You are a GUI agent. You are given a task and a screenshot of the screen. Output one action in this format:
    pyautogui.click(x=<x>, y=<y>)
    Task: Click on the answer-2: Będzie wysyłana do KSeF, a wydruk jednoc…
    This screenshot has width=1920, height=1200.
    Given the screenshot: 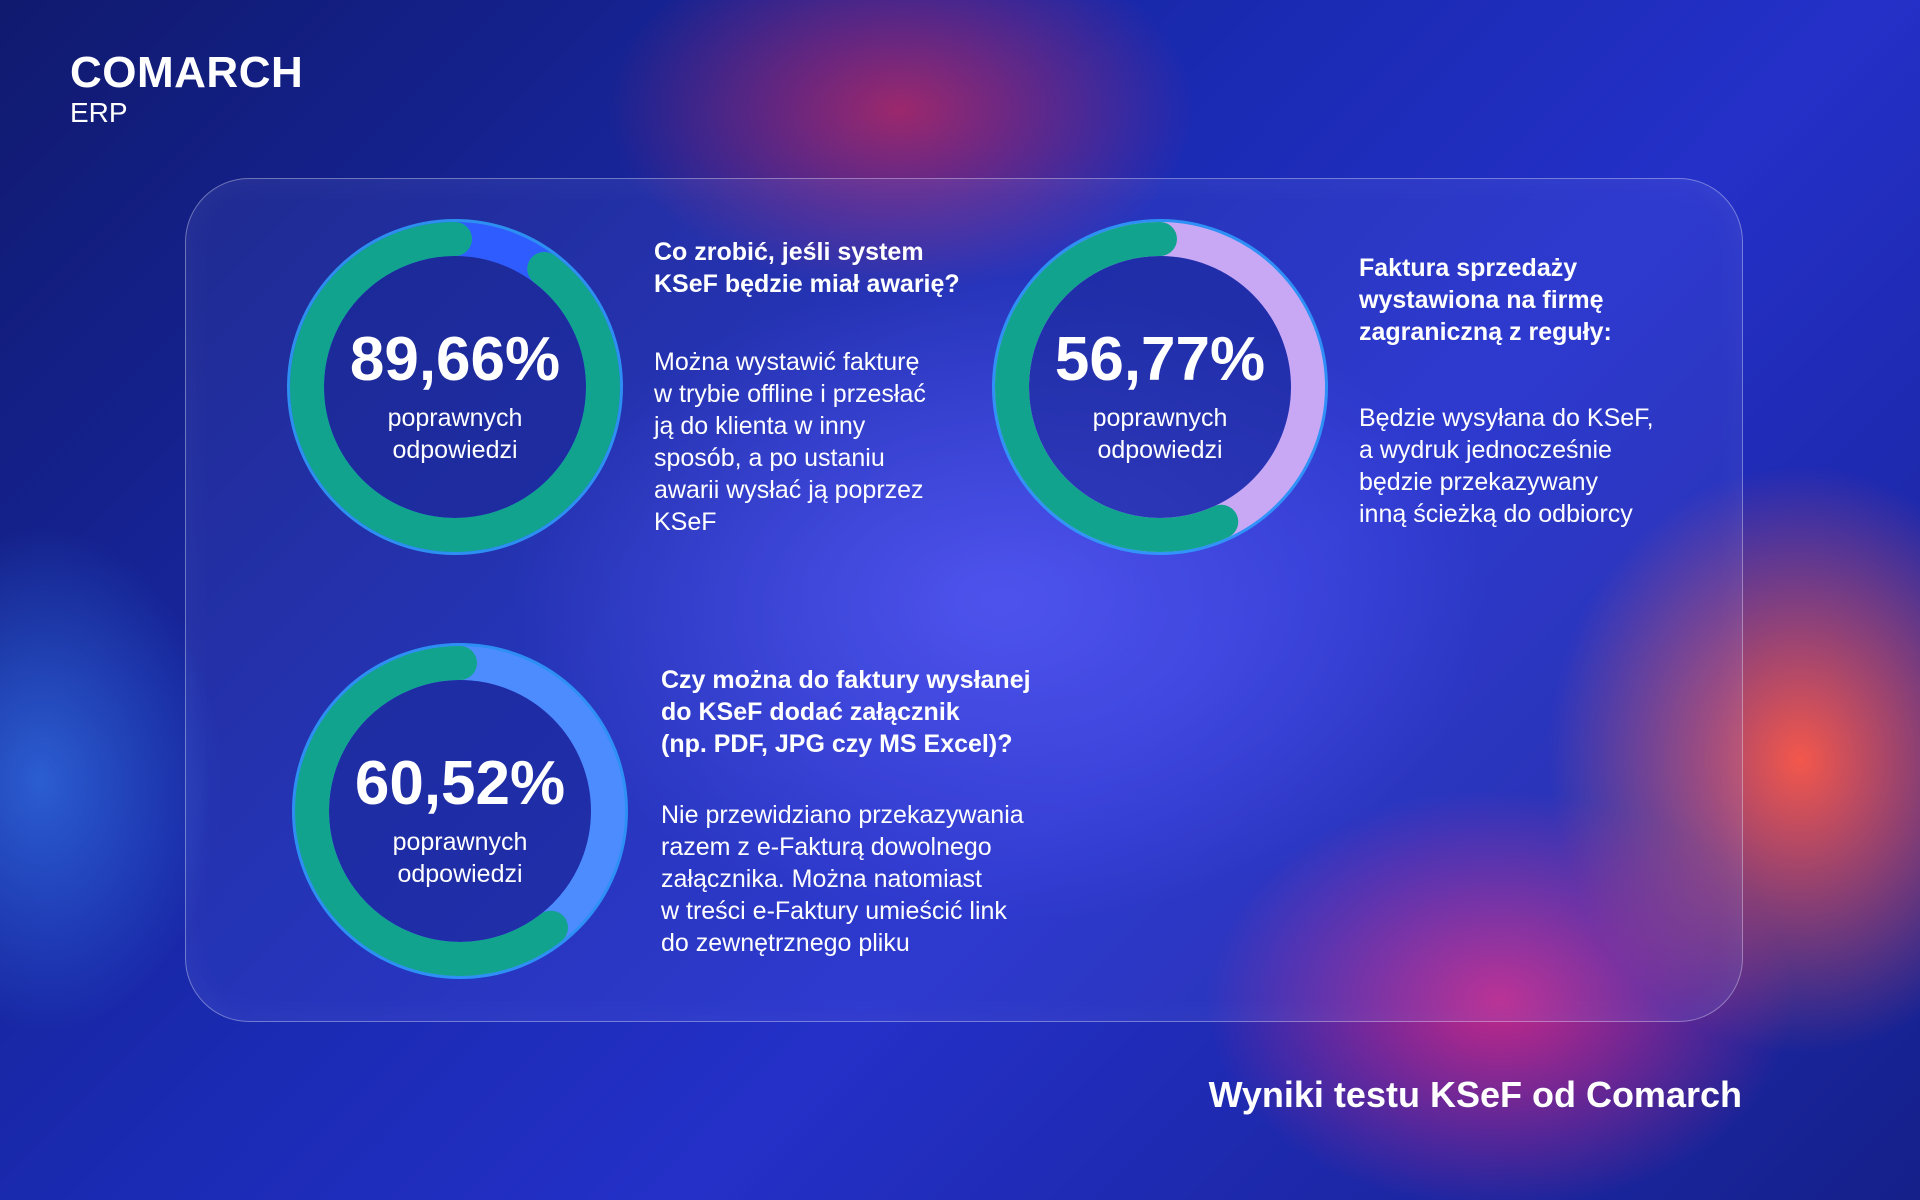 What is the action you would take?
    pyautogui.click(x=1506, y=466)
    